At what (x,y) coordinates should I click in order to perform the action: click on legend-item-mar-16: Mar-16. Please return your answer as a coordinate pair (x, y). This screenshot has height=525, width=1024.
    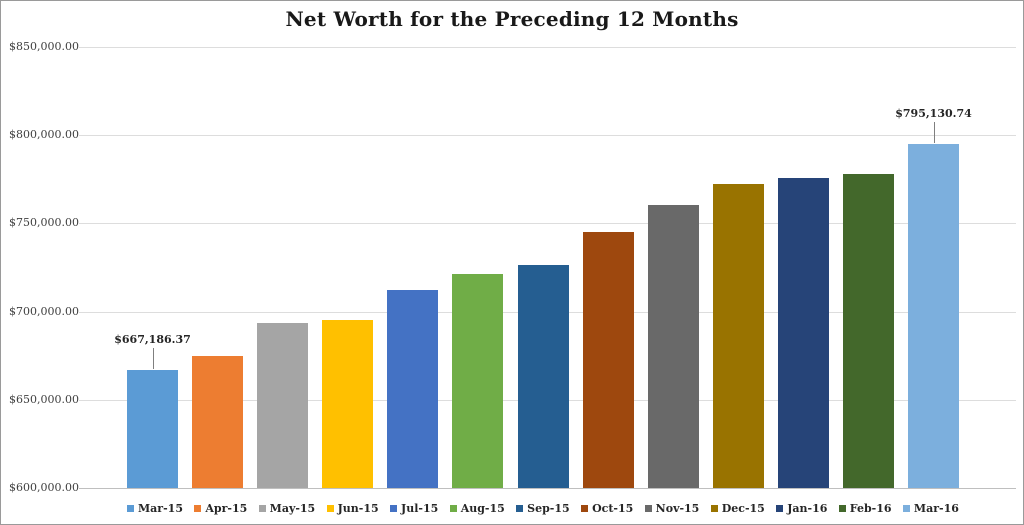
    Looking at the image, I should click on (930, 508).